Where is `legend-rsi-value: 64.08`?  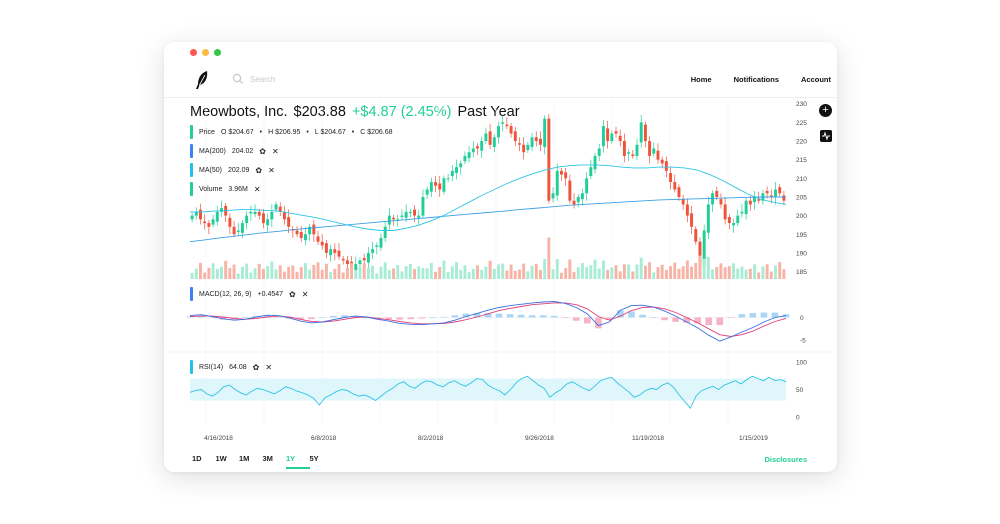 legend-rsi-value: 64.08 is located at coordinates (238, 367).